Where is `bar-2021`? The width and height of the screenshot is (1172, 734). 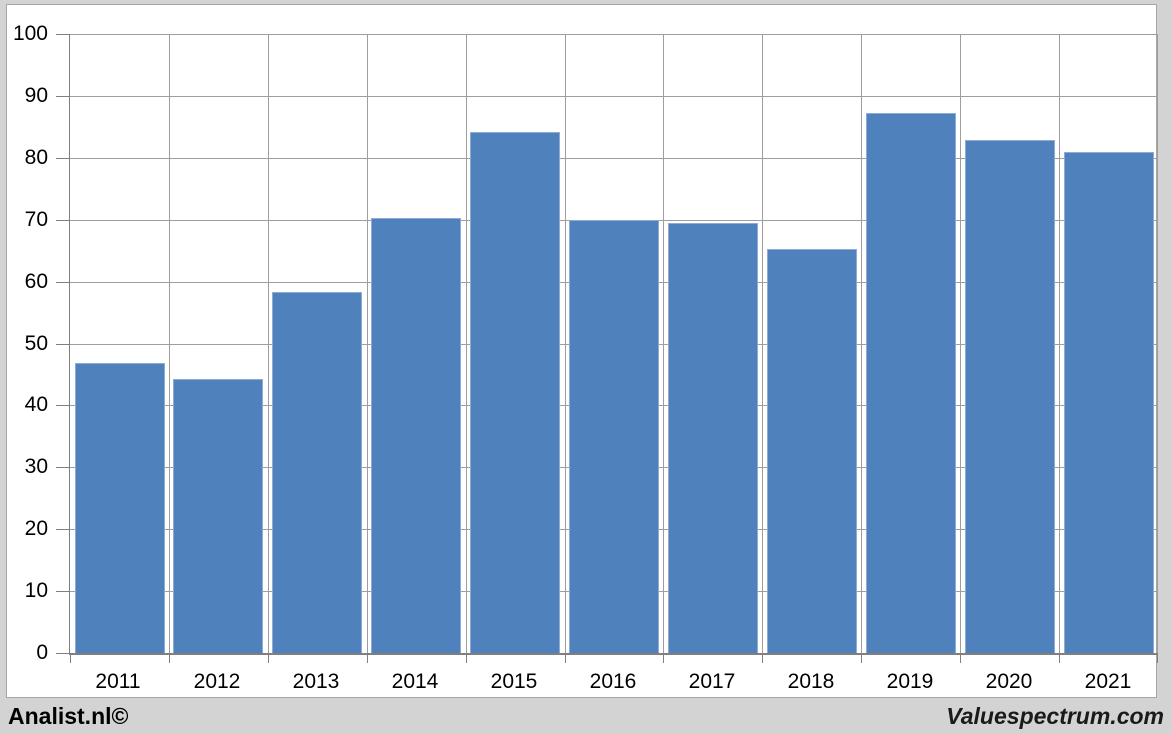 bar-2021 is located at coordinates (1109, 402).